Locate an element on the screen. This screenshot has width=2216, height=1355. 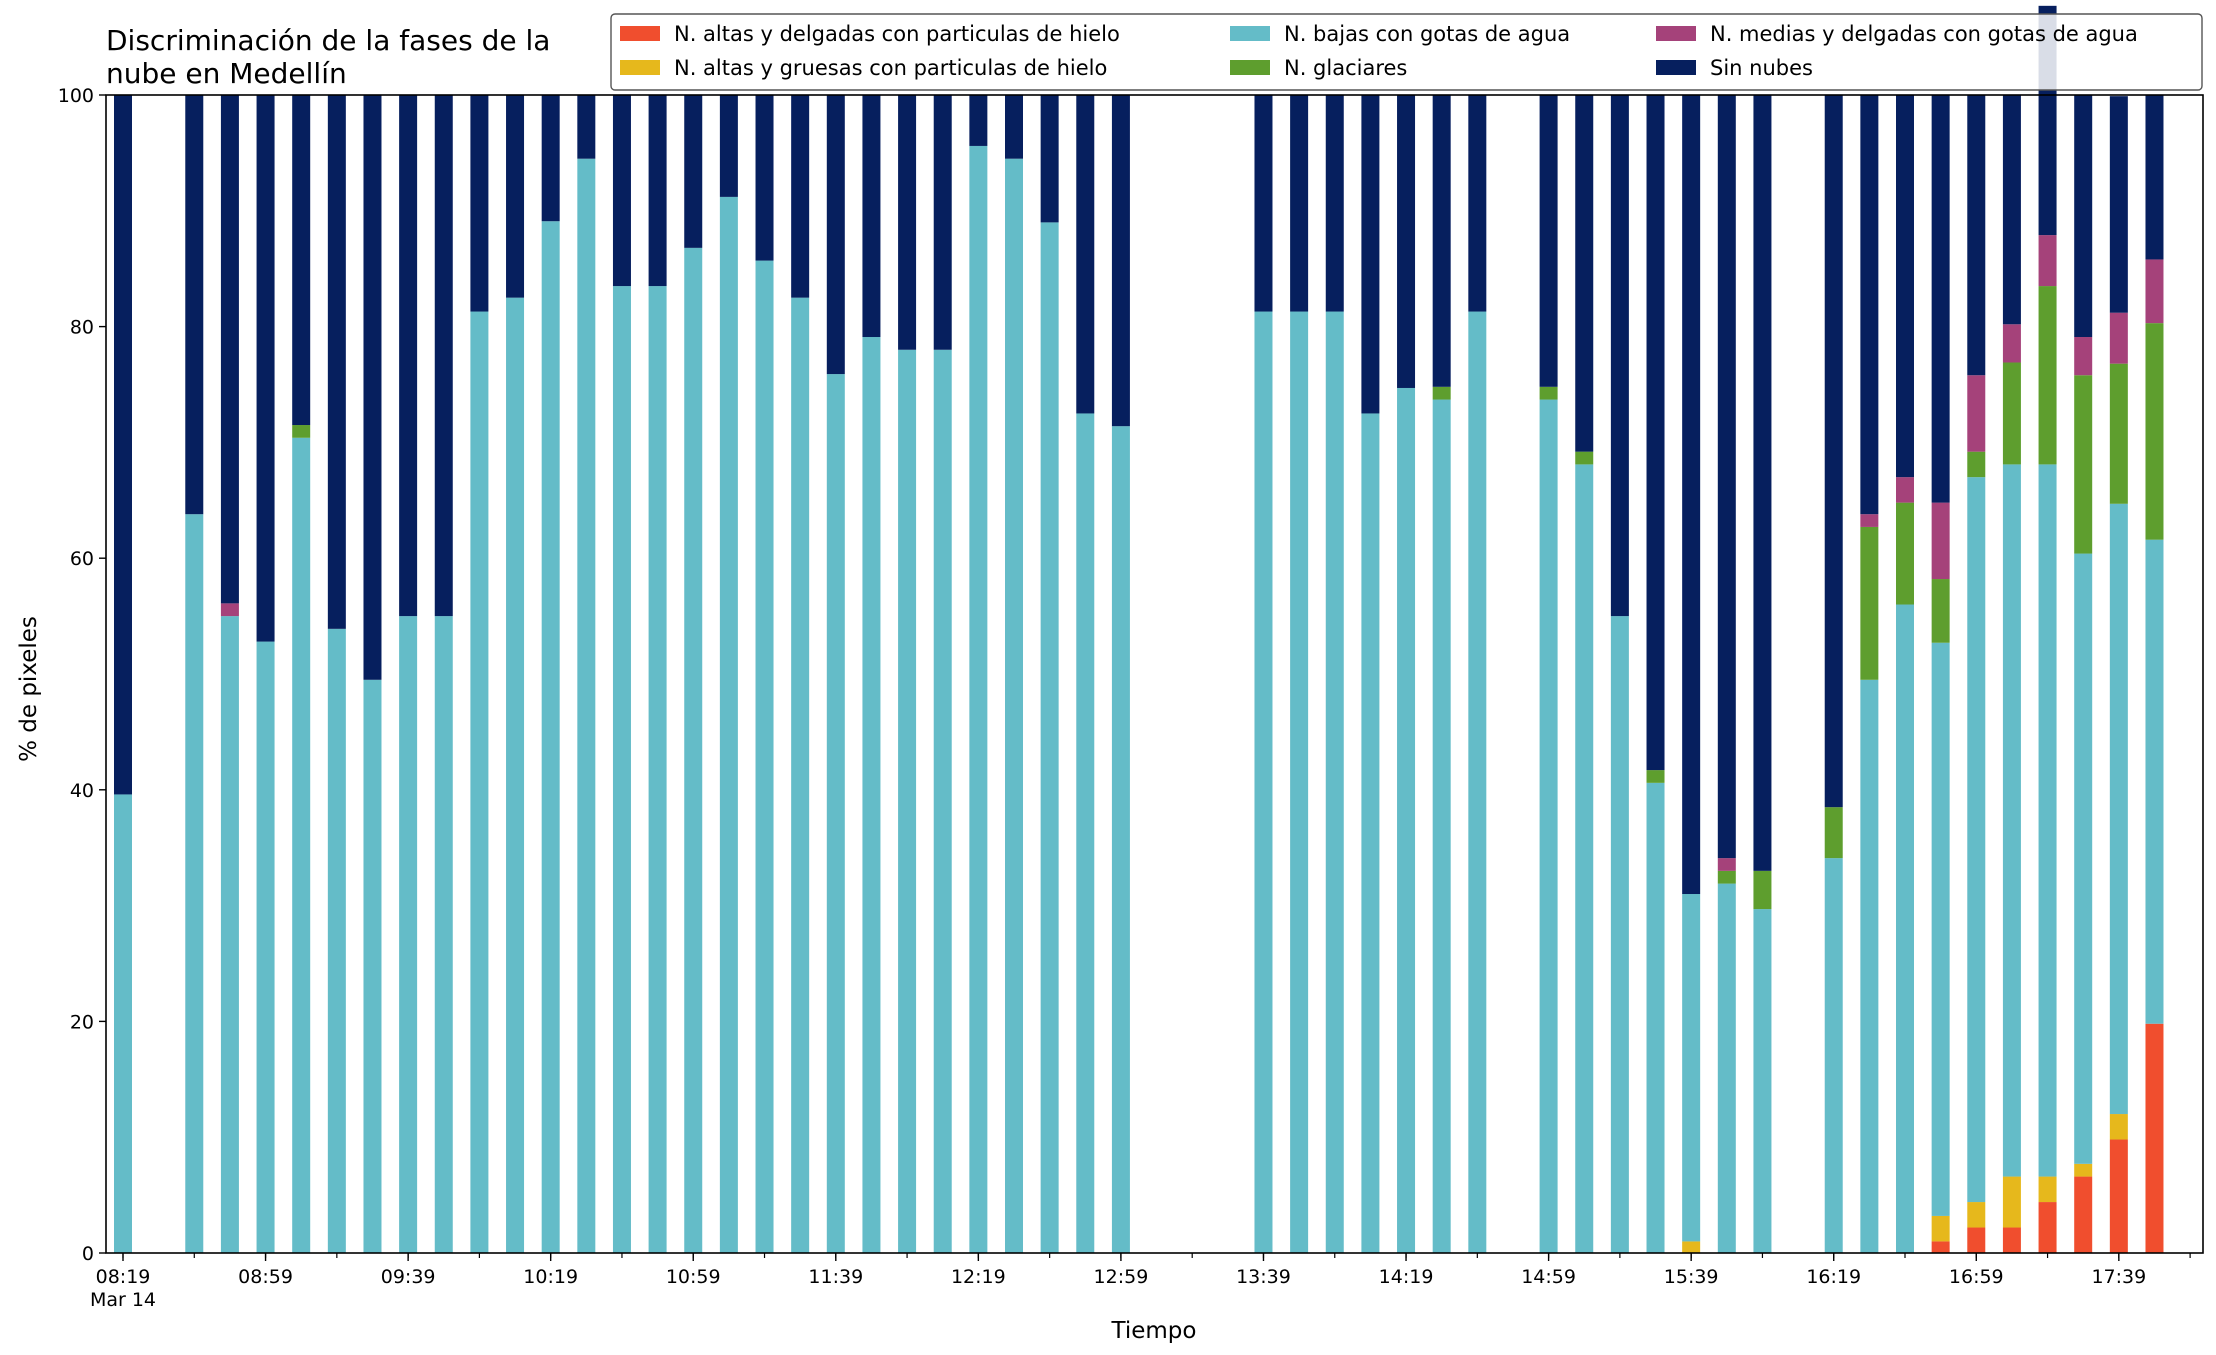
y-tick-label: 20 is located at coordinates (82, 1022).